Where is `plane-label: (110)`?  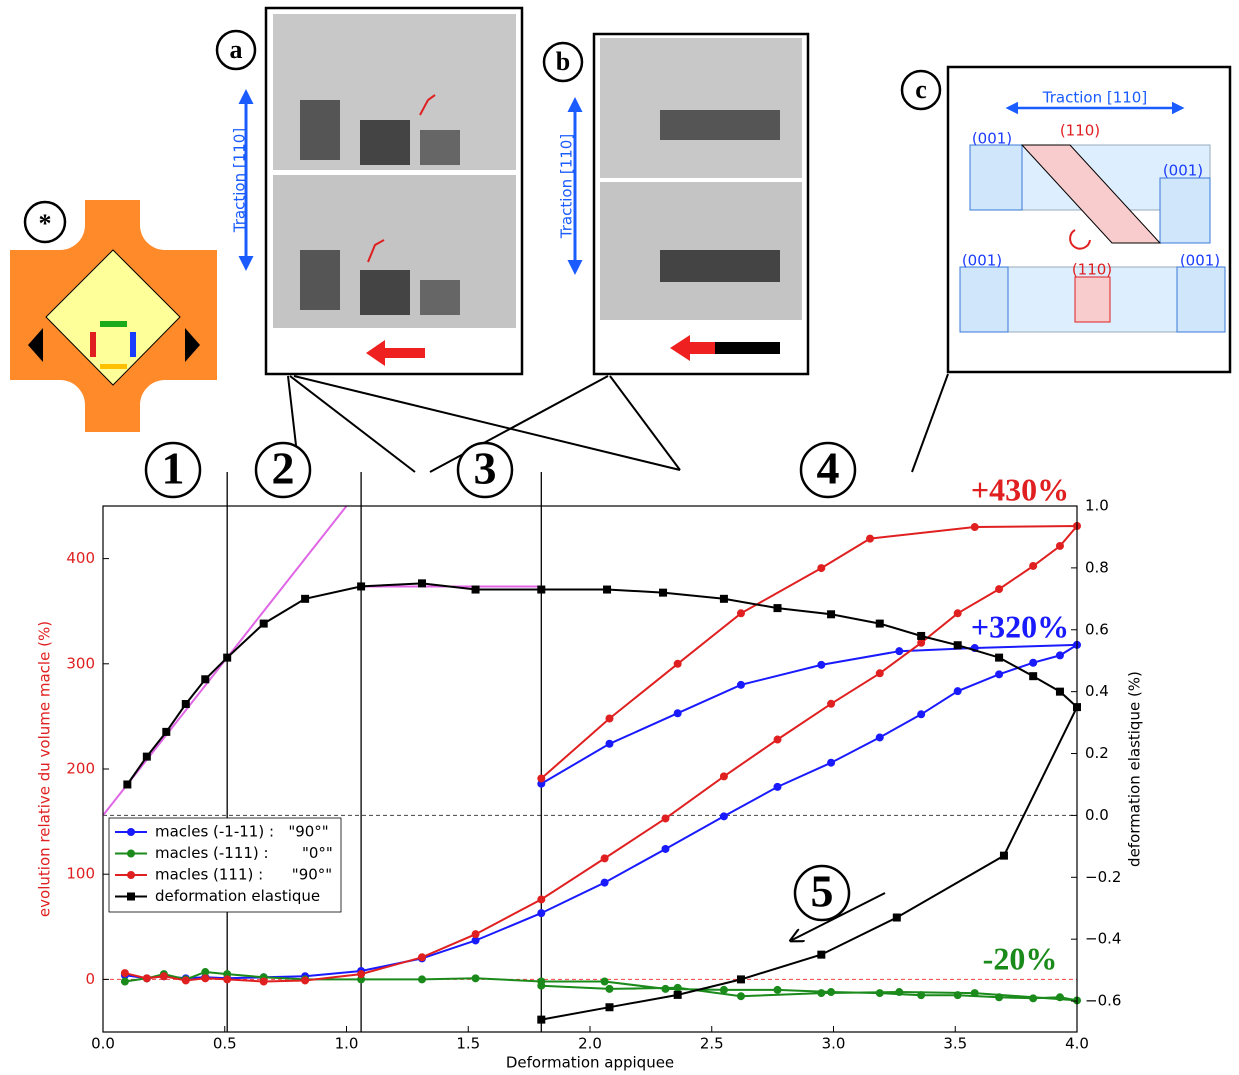 plane-label: (110) is located at coordinates (1092, 270).